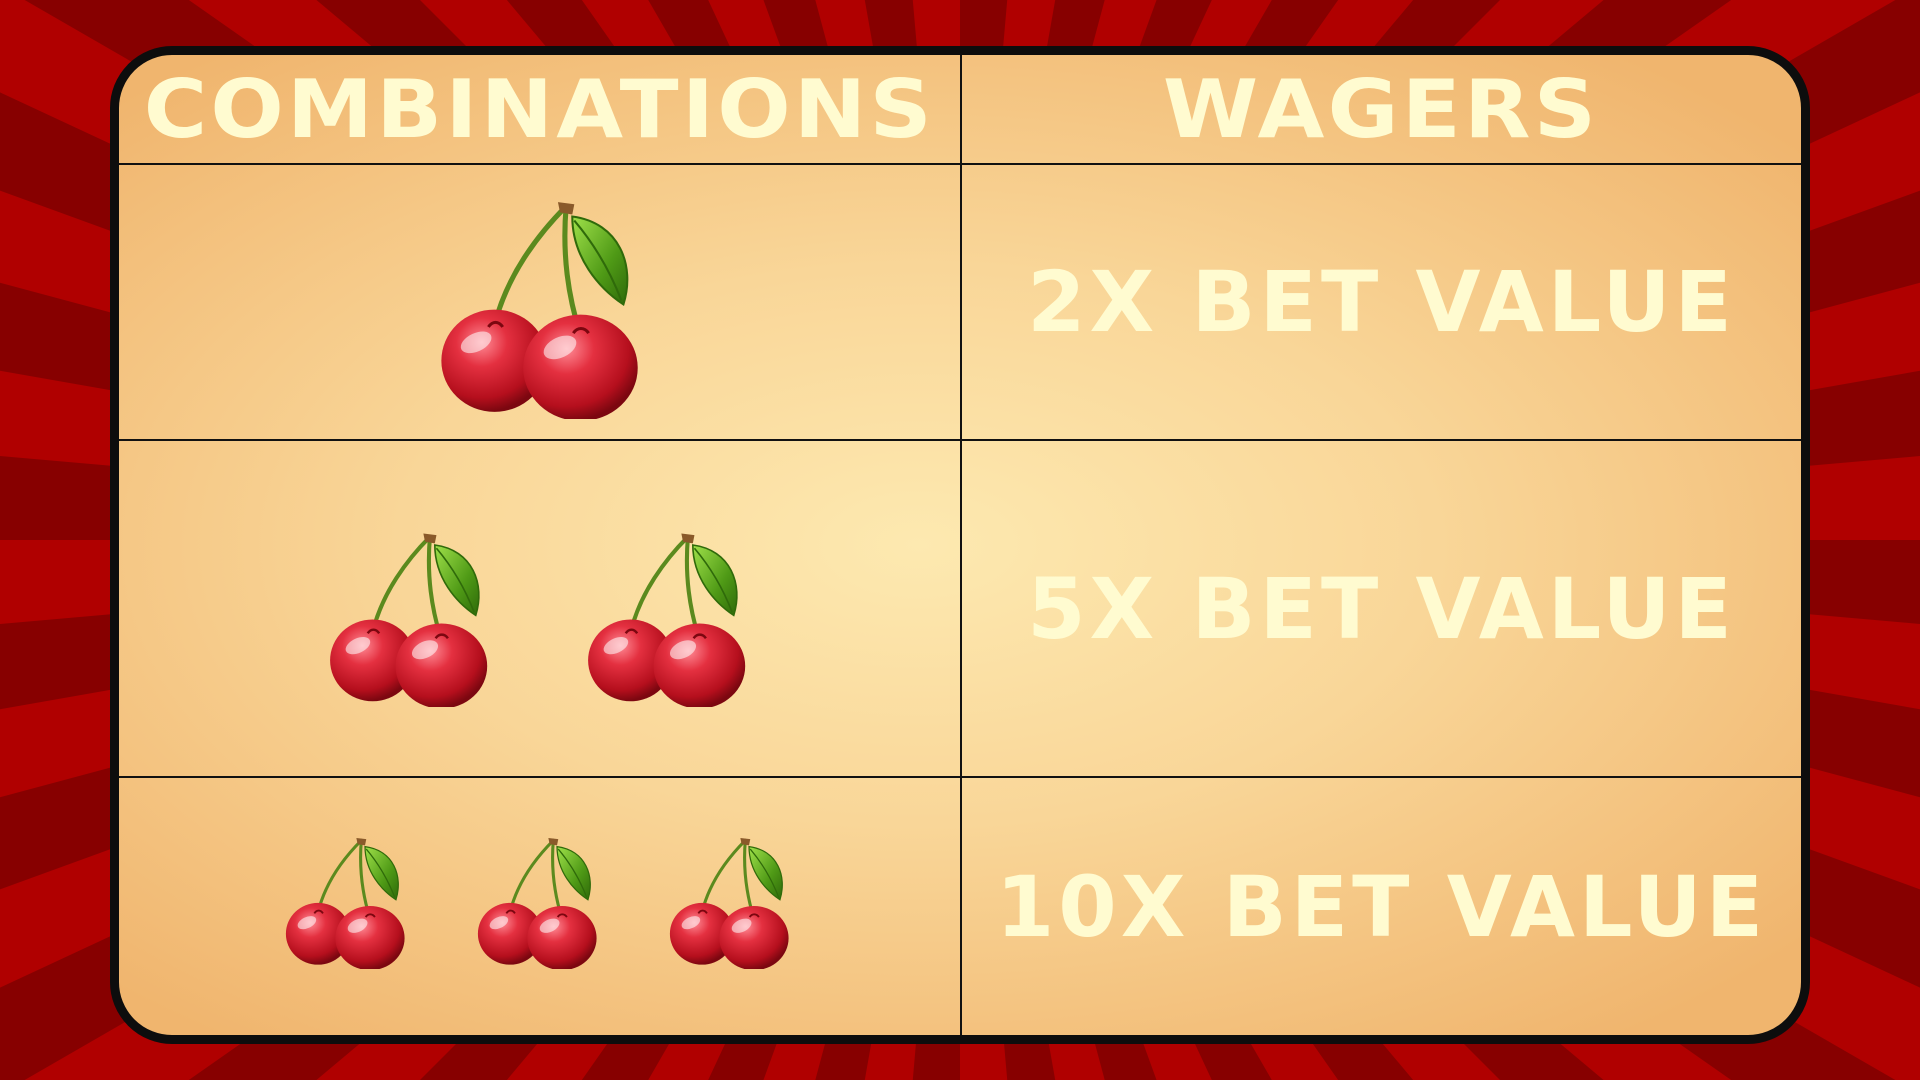 This screenshot has width=1920, height=1080. I want to click on wager-cell-double-cherry: 5X BET VALUE, so click(1381, 609).